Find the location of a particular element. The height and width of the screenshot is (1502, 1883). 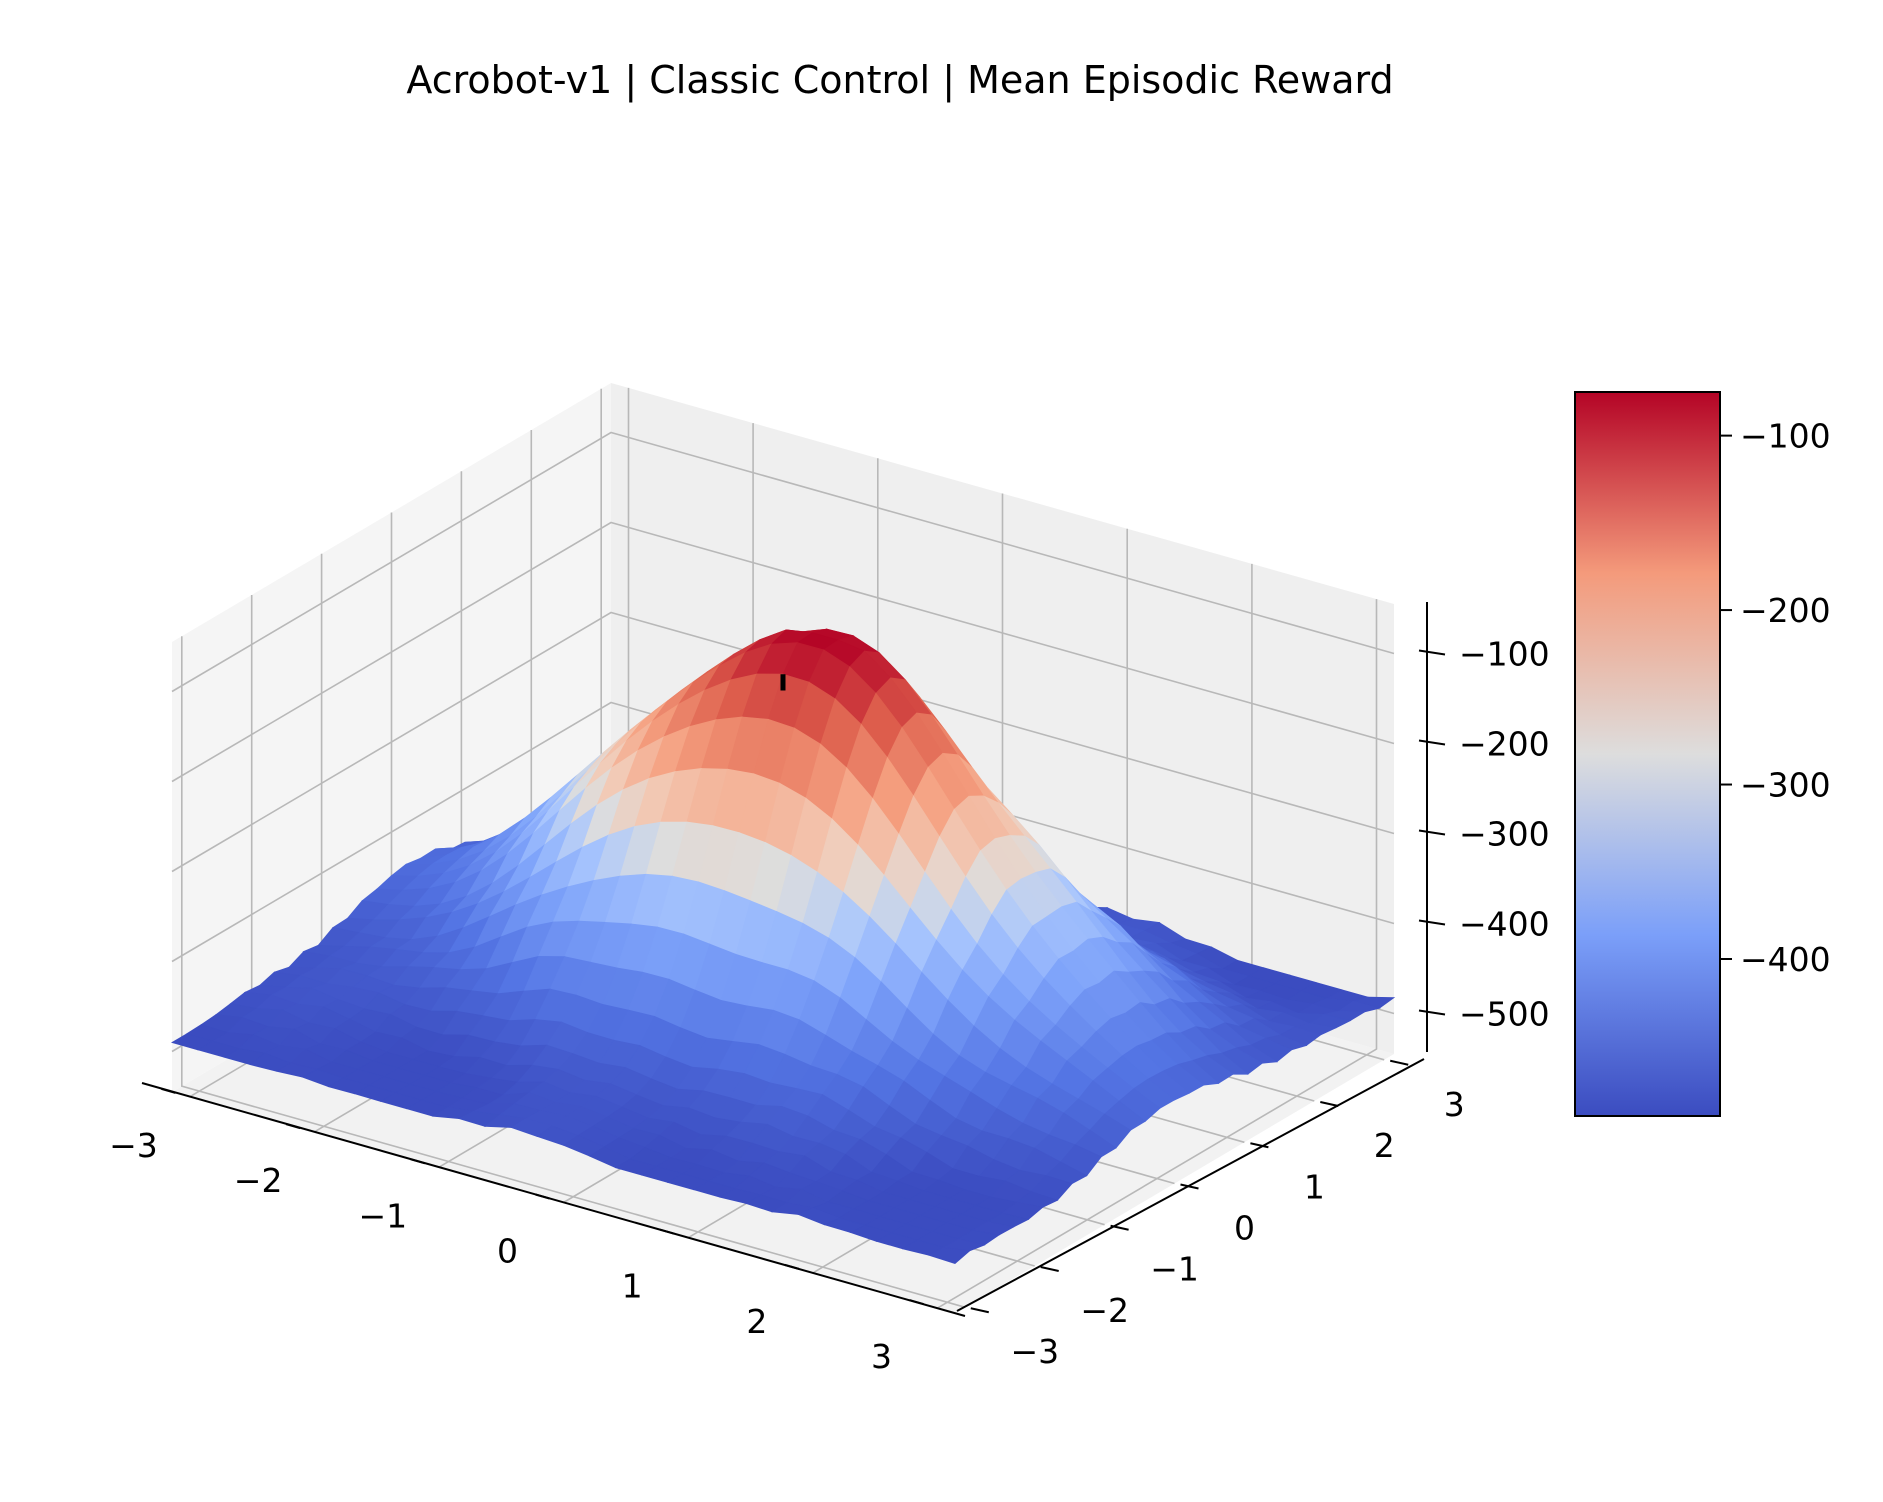

x-tick-label: 3 is located at coordinates (881, 1356).